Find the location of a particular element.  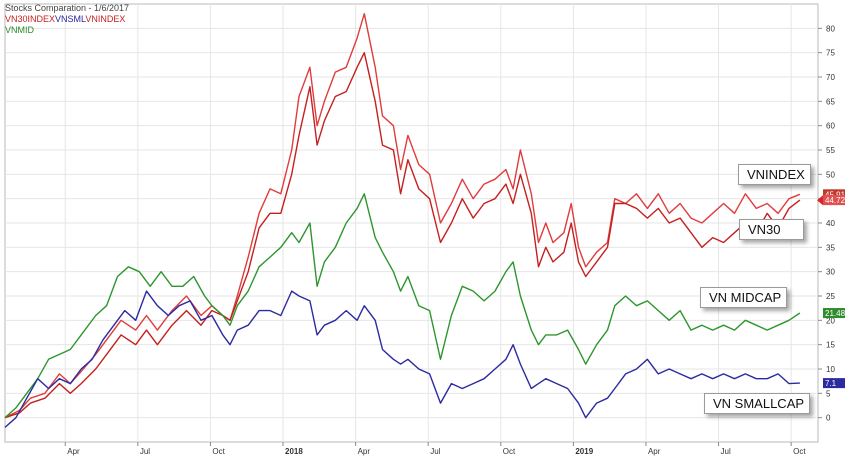

tag-vnindex: VNINDEX is located at coordinates (774, 174).